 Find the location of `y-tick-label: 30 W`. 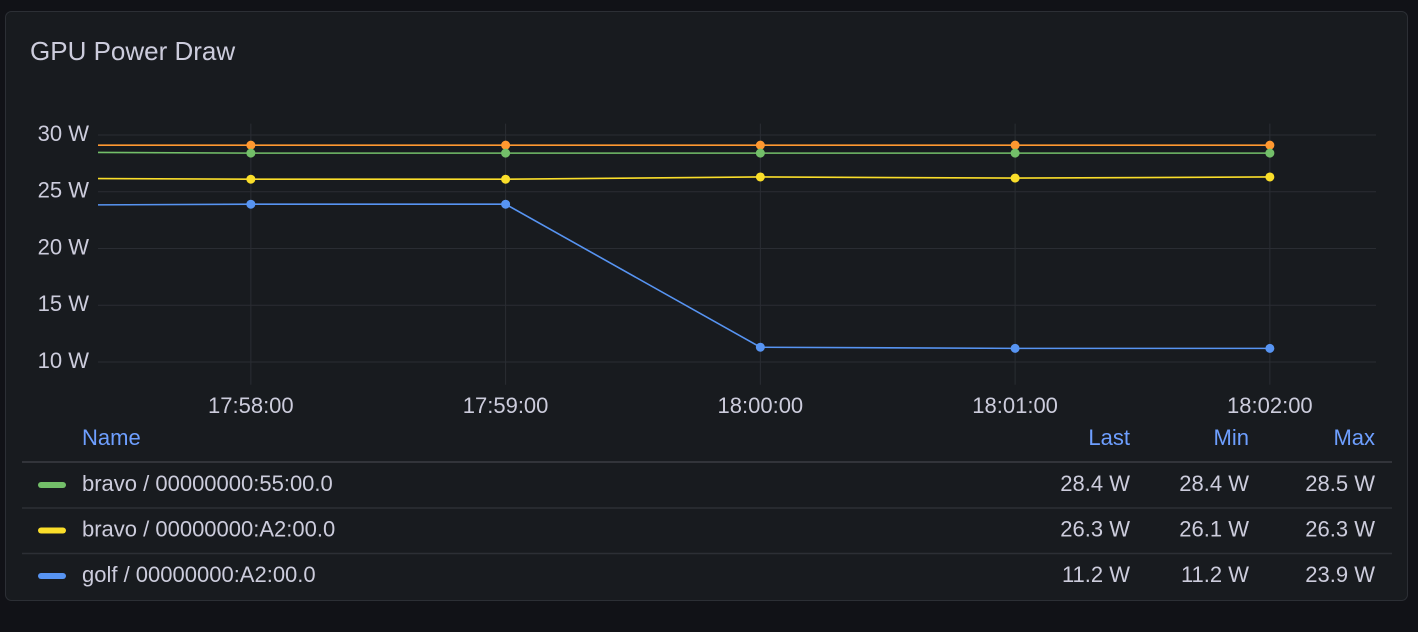

y-tick-label: 30 W is located at coordinates (64, 133).